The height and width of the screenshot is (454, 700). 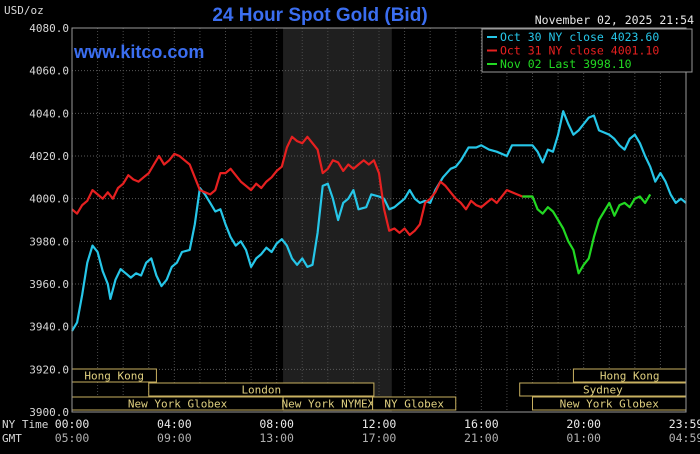 What do you see at coordinates (49, 284) in the screenshot?
I see `y-tick-label: 3960.0` at bounding box center [49, 284].